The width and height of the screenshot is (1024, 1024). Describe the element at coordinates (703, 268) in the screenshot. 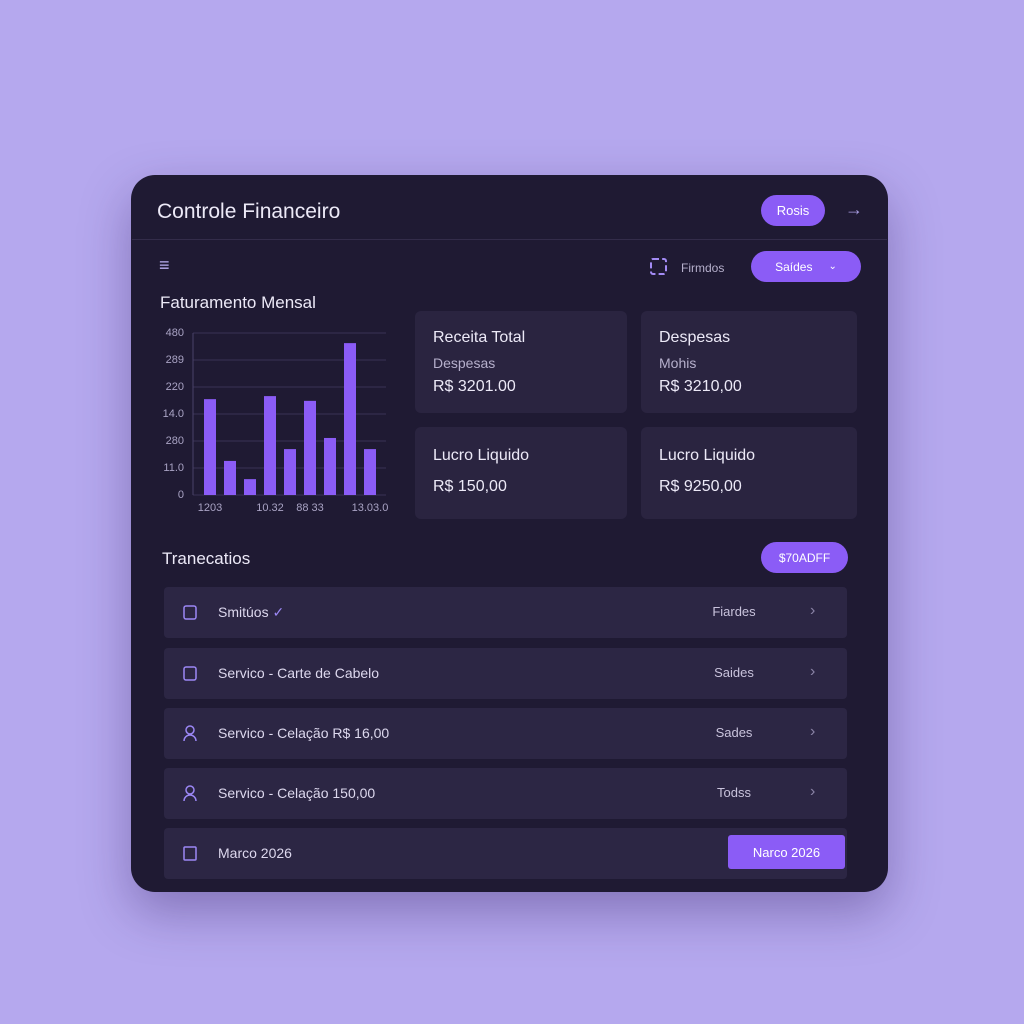

I see `filter-label: Firmdos` at that location.